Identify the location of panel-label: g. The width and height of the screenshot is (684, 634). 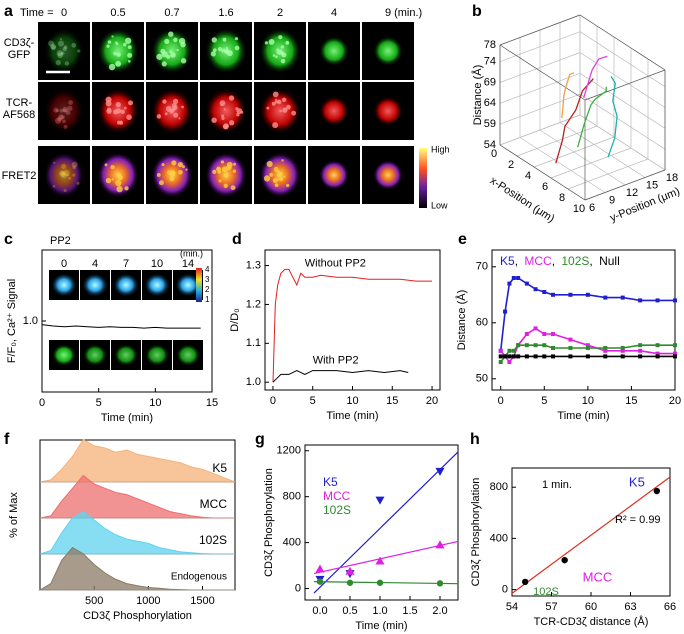
(260, 439).